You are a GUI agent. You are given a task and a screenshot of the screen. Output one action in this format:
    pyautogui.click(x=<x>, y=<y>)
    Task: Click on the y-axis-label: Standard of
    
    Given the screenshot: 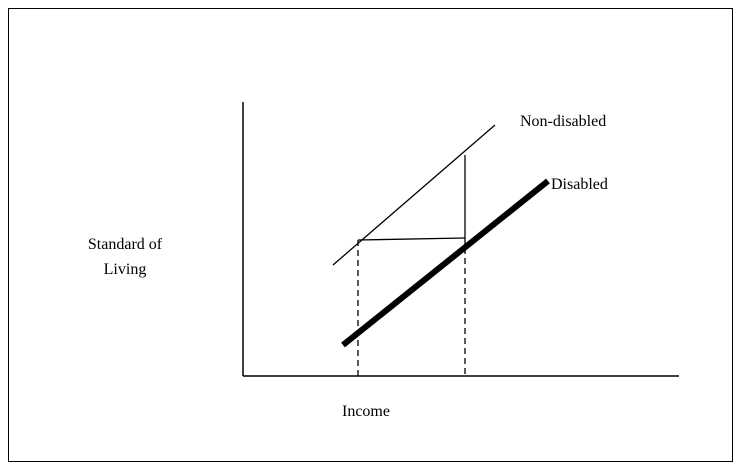 What is the action you would take?
    pyautogui.click(x=125, y=244)
    